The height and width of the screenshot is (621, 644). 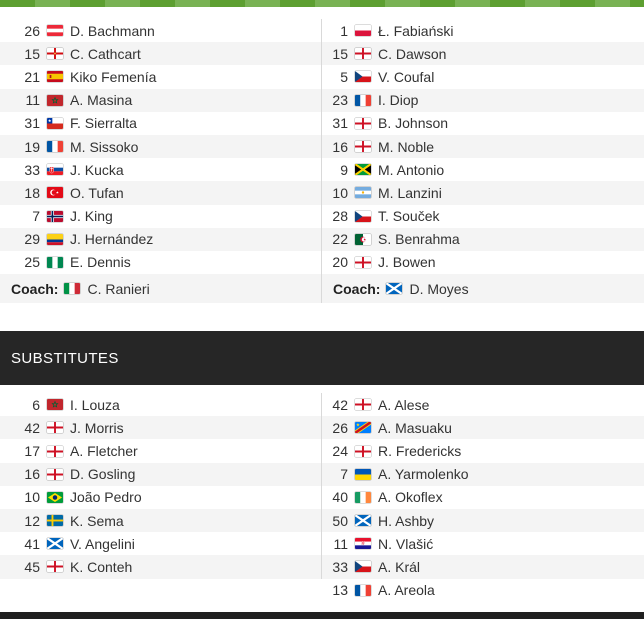 I want to click on player-row: 28 T. Souček, so click(x=483, y=216).